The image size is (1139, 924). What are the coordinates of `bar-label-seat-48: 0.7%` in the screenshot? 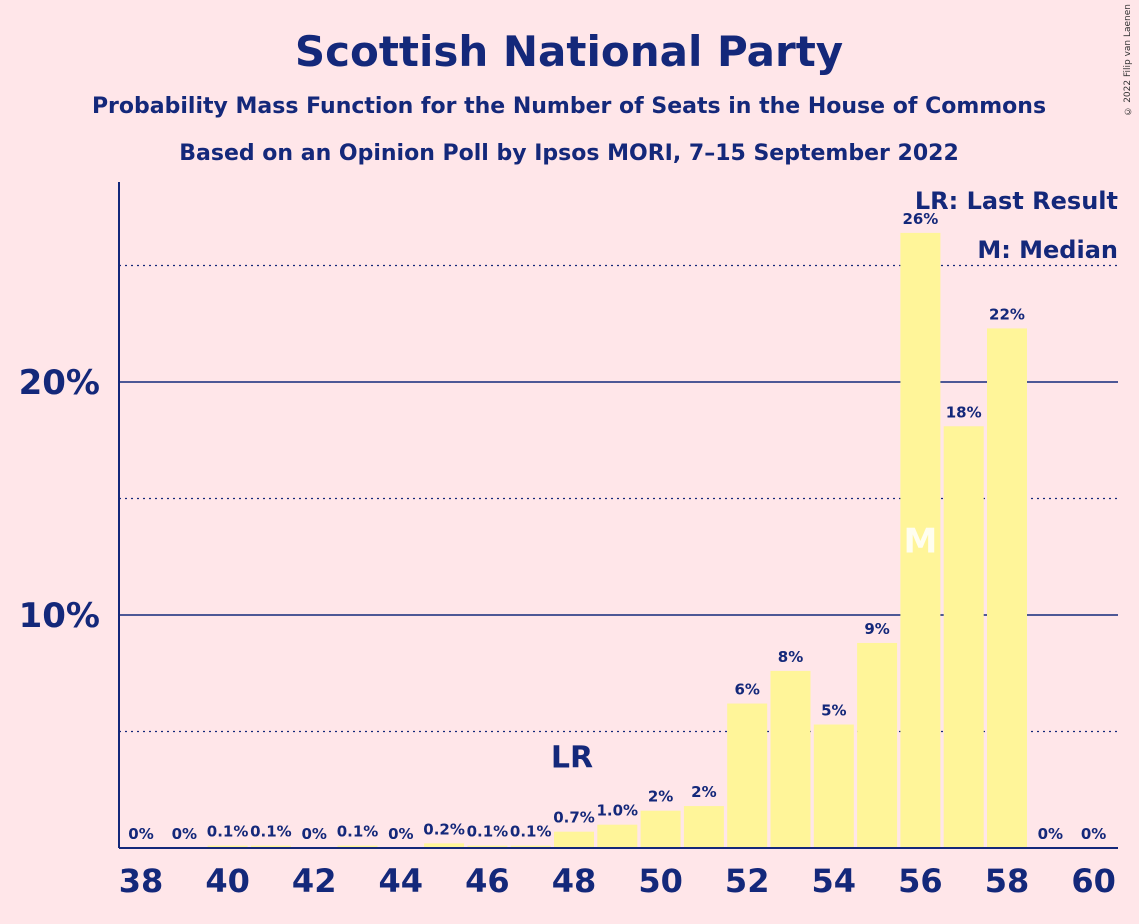 It's located at (574, 818).